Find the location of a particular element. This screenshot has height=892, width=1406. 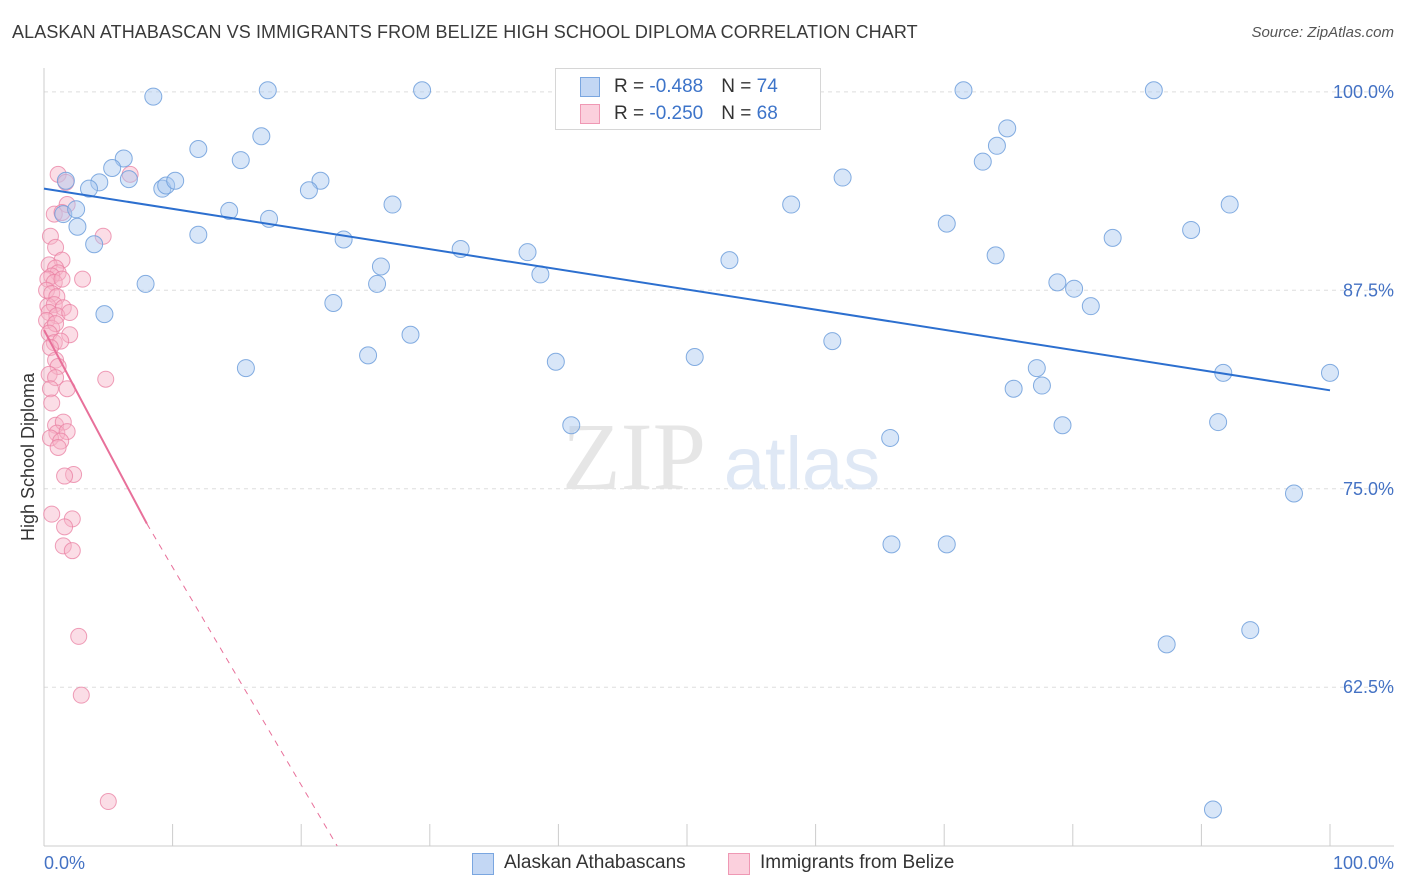

y-axis-label: High School Diploma is located at coordinates (28, 456).